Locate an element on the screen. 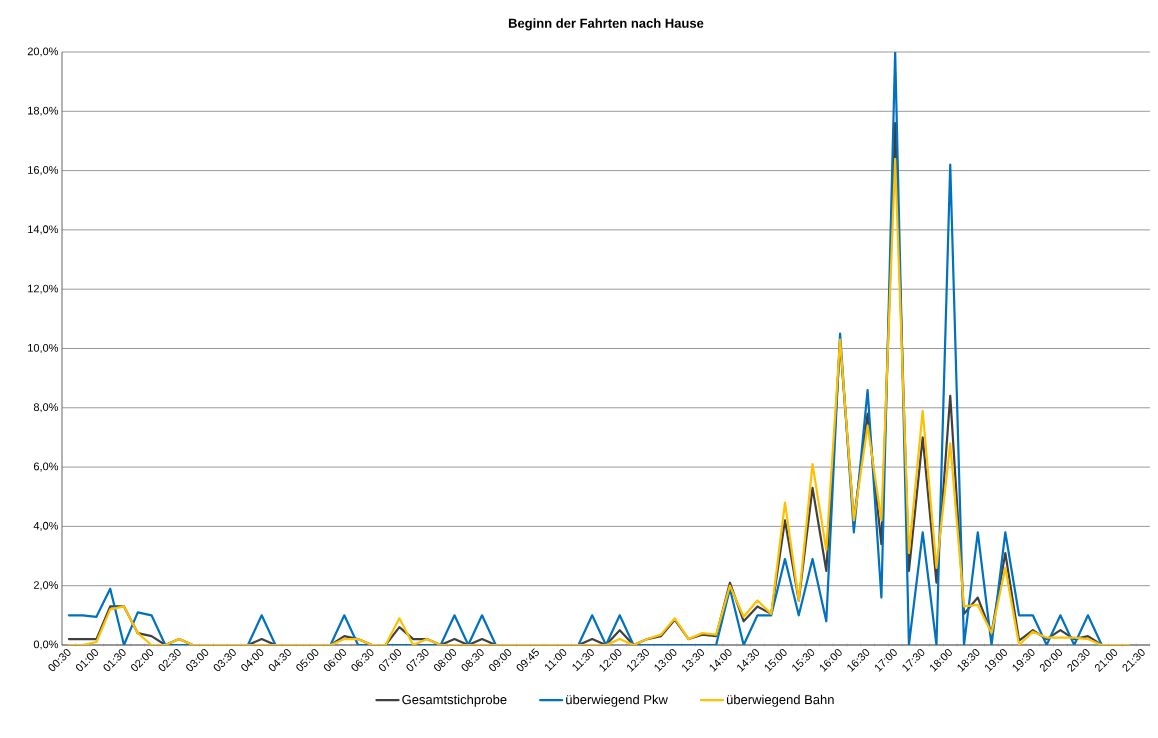 The image size is (1158, 738). legend-label: überwiegend Pkw is located at coordinates (617, 700).